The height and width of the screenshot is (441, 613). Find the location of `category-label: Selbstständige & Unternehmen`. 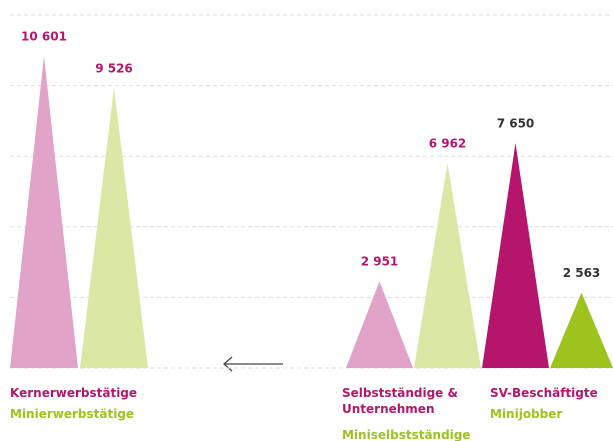

category-label: Selbstständige & Unternehmen is located at coordinates (400, 401).